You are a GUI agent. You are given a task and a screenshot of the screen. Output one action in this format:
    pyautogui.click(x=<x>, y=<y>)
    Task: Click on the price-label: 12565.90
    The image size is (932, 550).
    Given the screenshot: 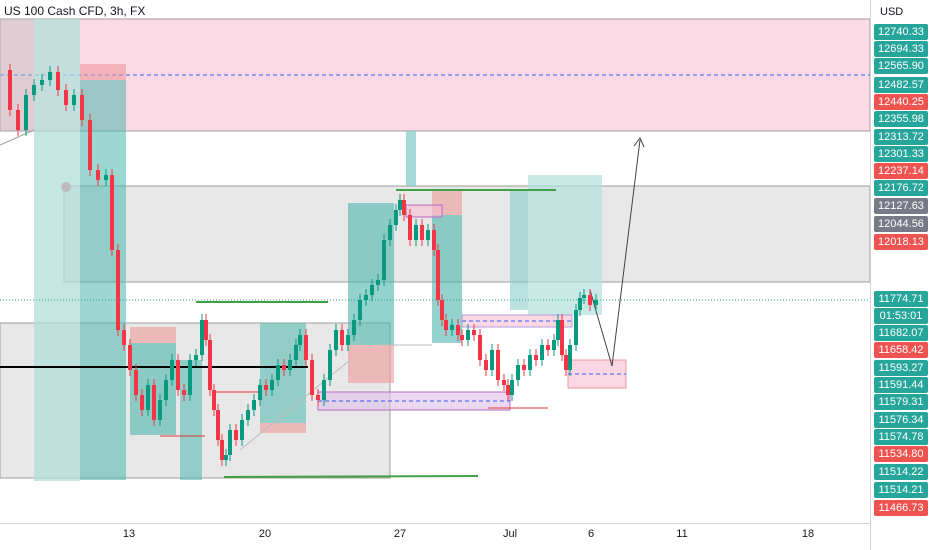 What is the action you would take?
    pyautogui.click(x=901, y=66)
    